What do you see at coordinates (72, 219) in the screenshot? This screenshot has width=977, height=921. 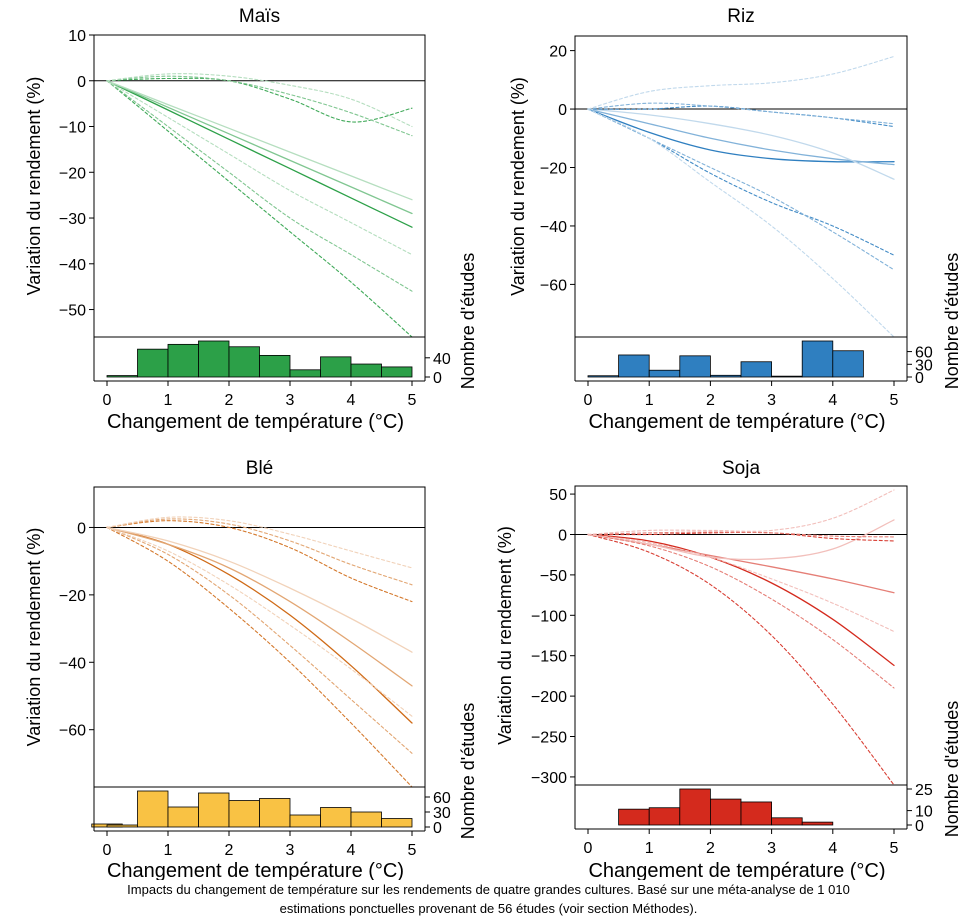 I see `y-tick-label: −30` at bounding box center [72, 219].